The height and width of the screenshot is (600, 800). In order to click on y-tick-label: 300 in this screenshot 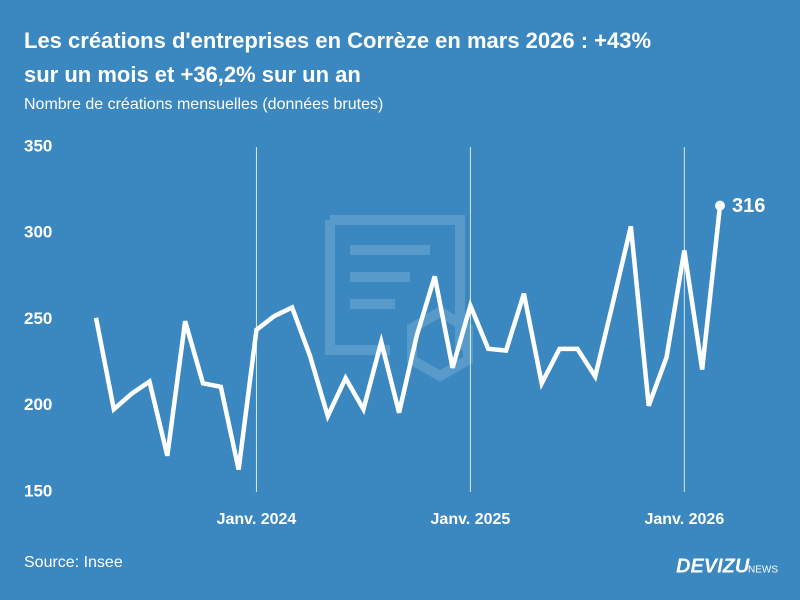, I will do `click(38, 232)`.